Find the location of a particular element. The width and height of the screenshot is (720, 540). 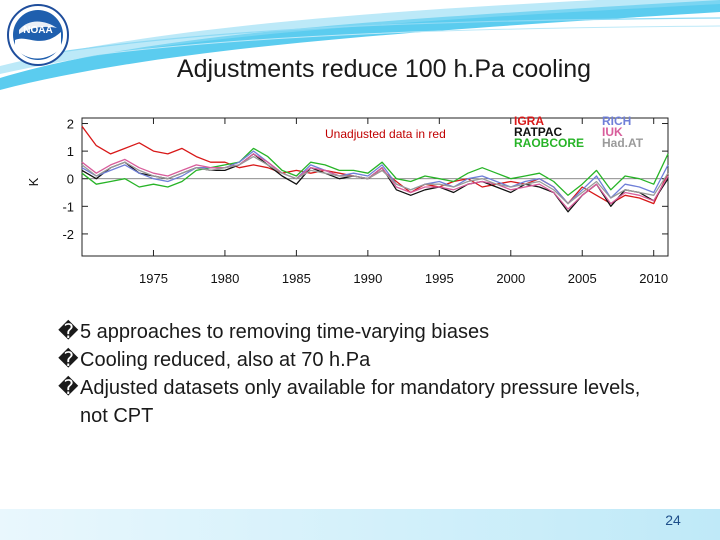

series-lines is located at coordinates (375, 169).